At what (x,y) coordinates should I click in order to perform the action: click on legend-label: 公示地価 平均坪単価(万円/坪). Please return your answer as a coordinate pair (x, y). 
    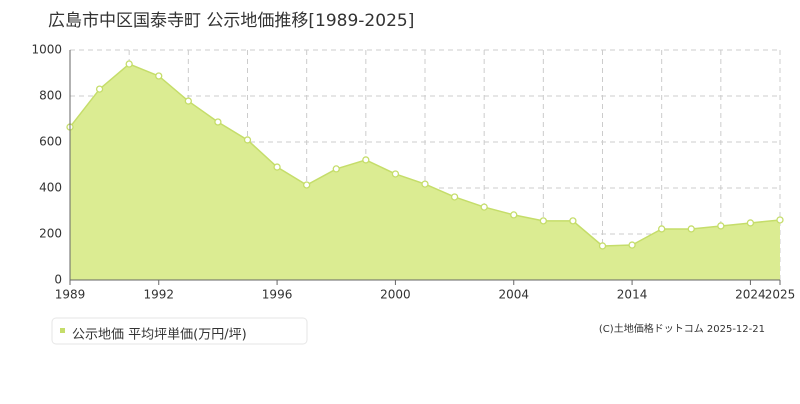
    Looking at the image, I should click on (159, 335).